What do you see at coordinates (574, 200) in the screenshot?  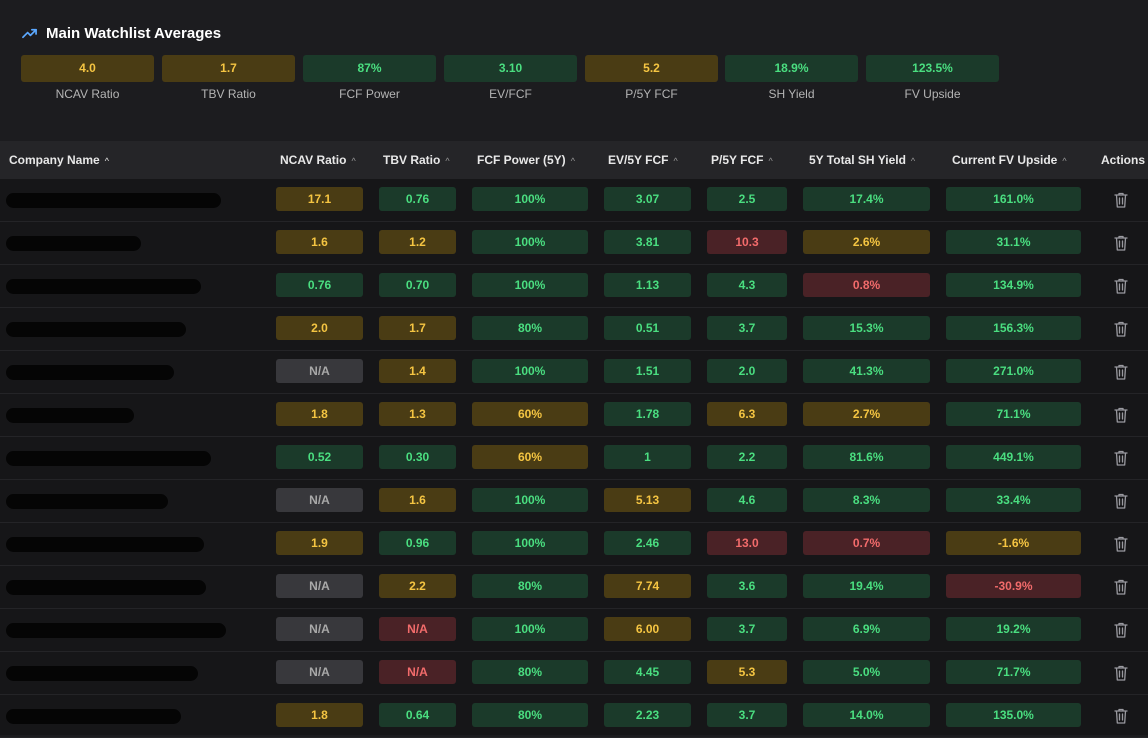 I see `table-row: 17.1 0.76 100% 3.07 2.5 17.4% 161.0%` at bounding box center [574, 200].